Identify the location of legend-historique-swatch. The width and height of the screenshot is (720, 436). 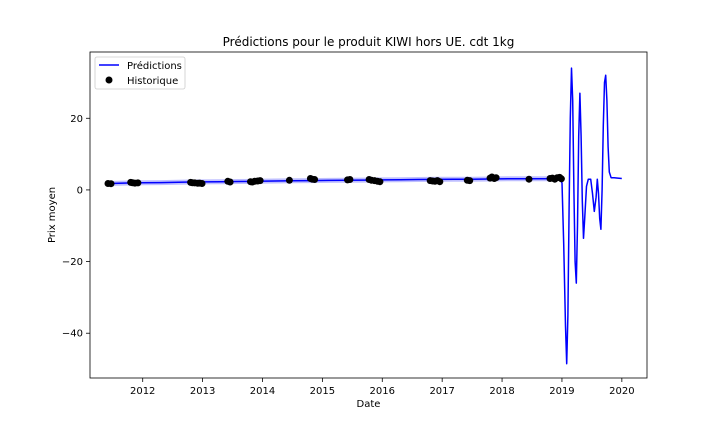
(109, 80).